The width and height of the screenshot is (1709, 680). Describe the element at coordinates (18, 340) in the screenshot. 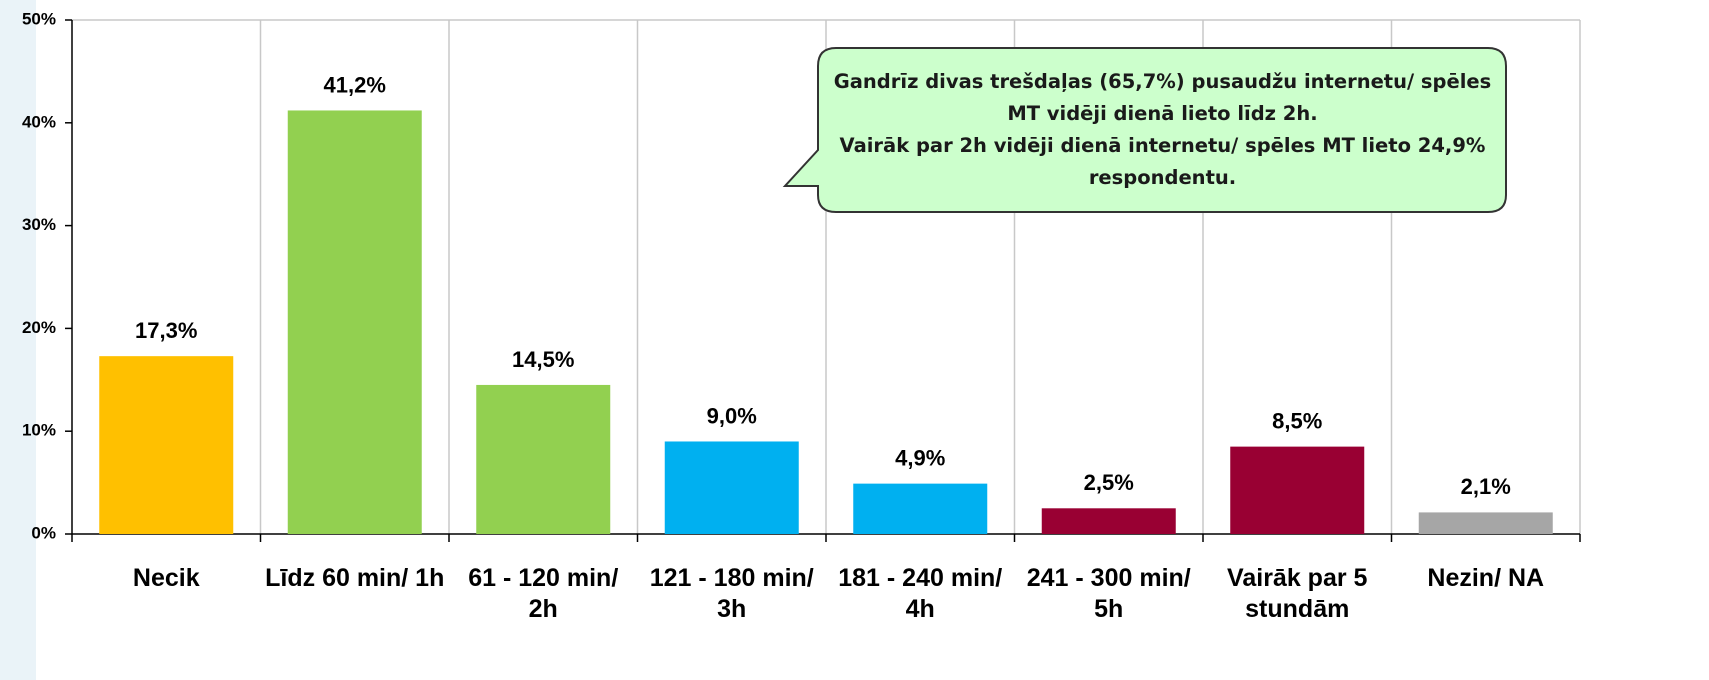

I see `decor` at that location.